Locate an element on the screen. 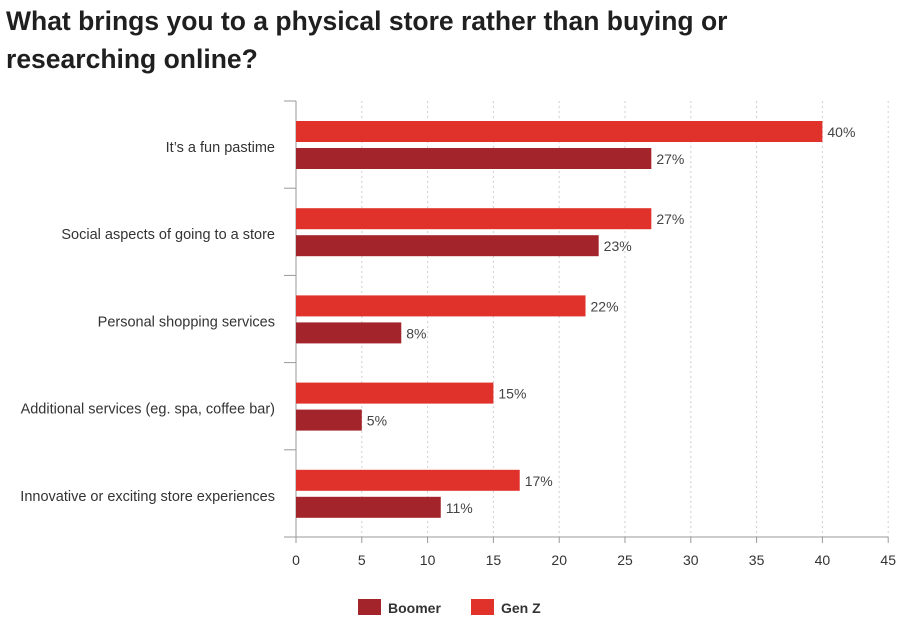 This screenshot has width=900, height=618. legend-label-boomer: Boomer is located at coordinates (414, 608).